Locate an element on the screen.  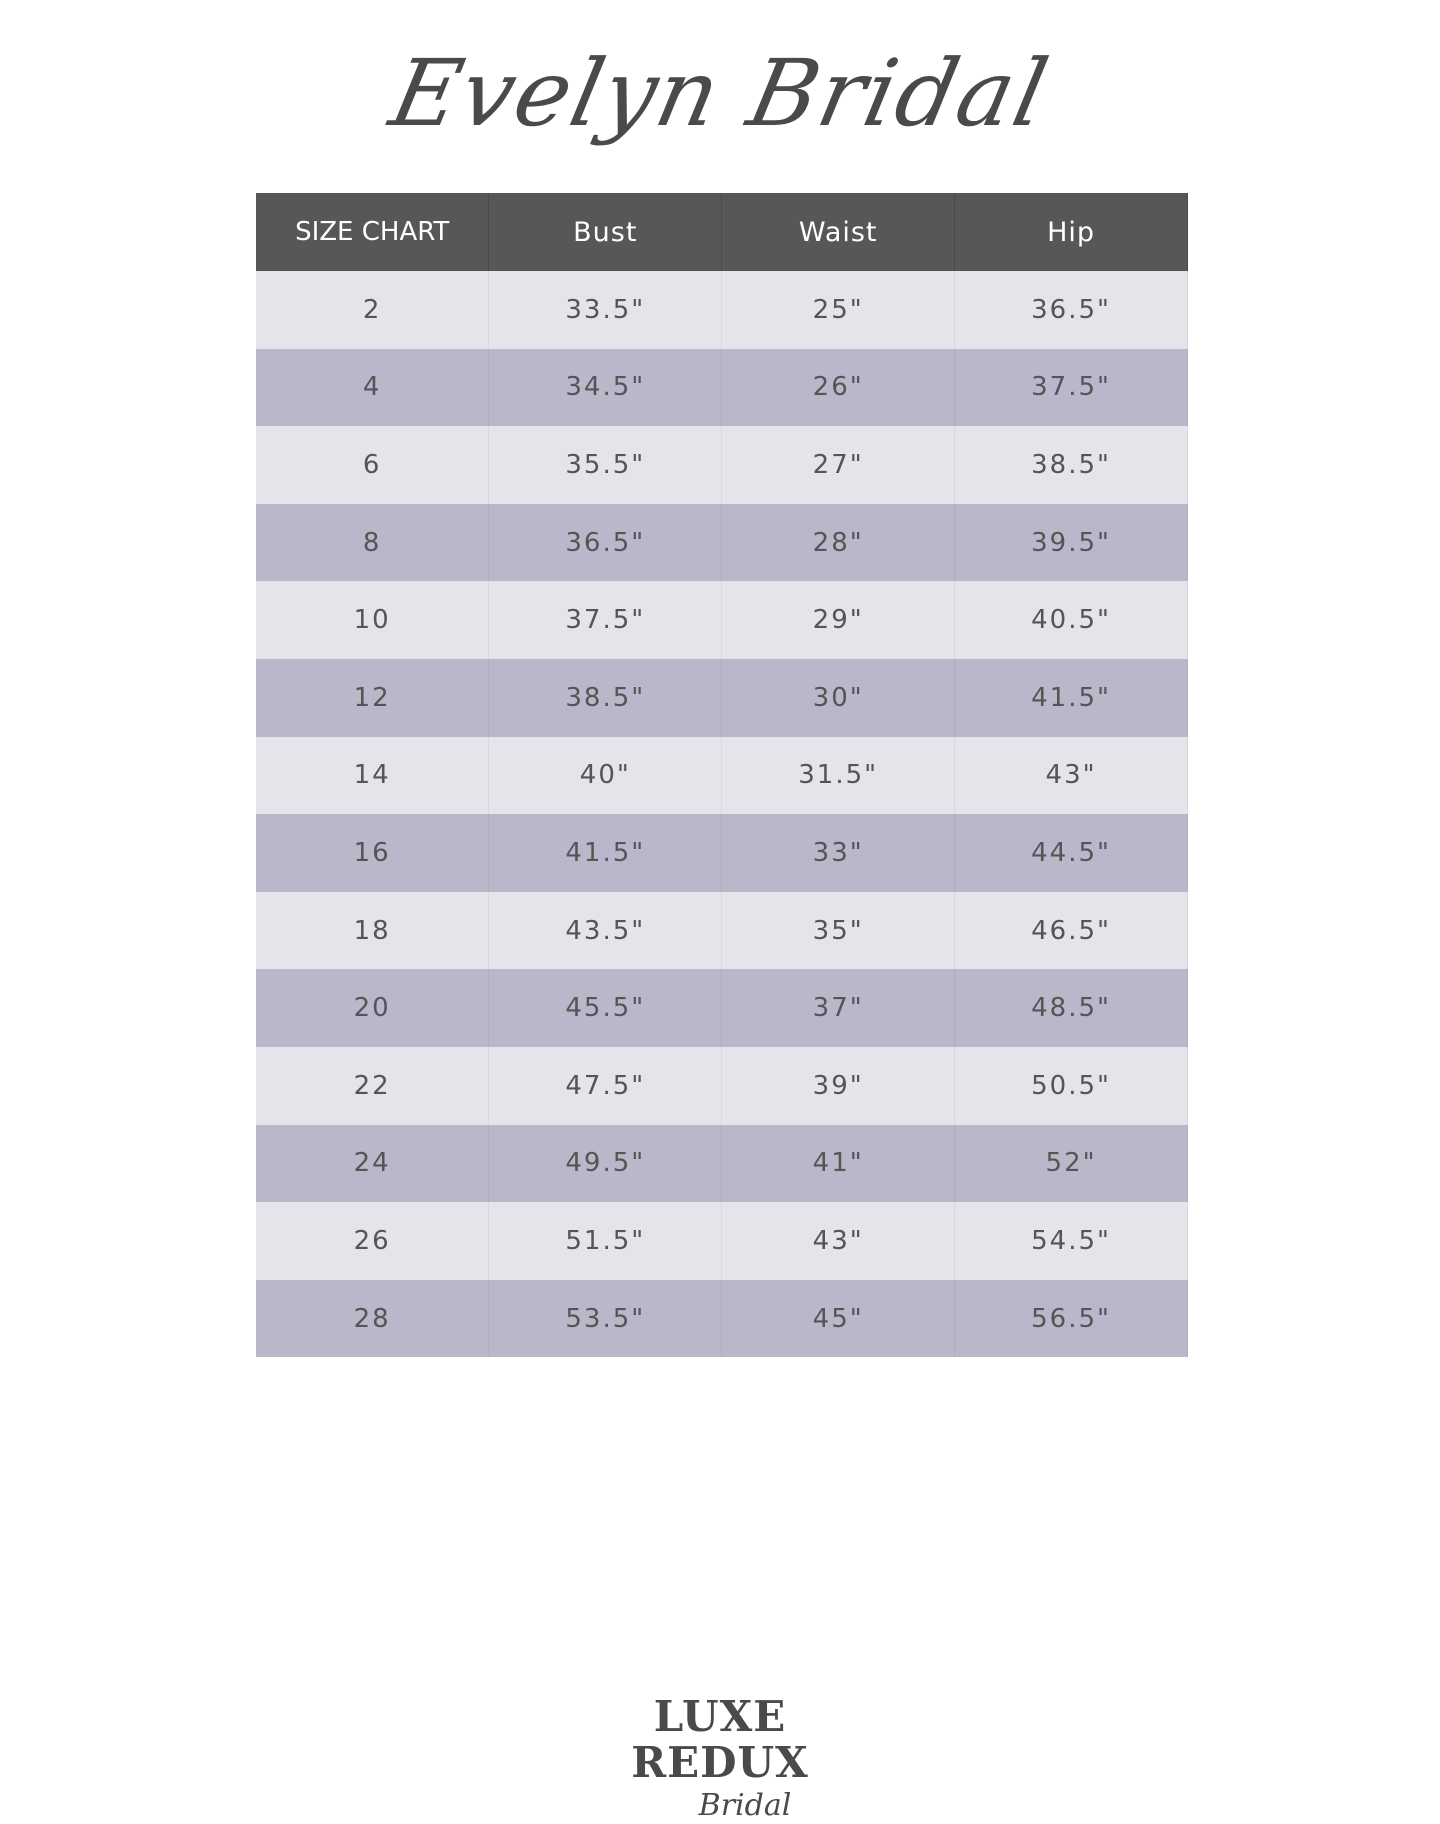
table-cell: 51.5" is located at coordinates (605, 1241).